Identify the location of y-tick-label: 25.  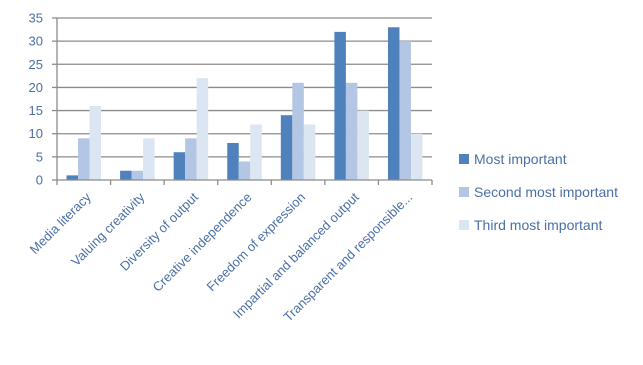
(36, 64).